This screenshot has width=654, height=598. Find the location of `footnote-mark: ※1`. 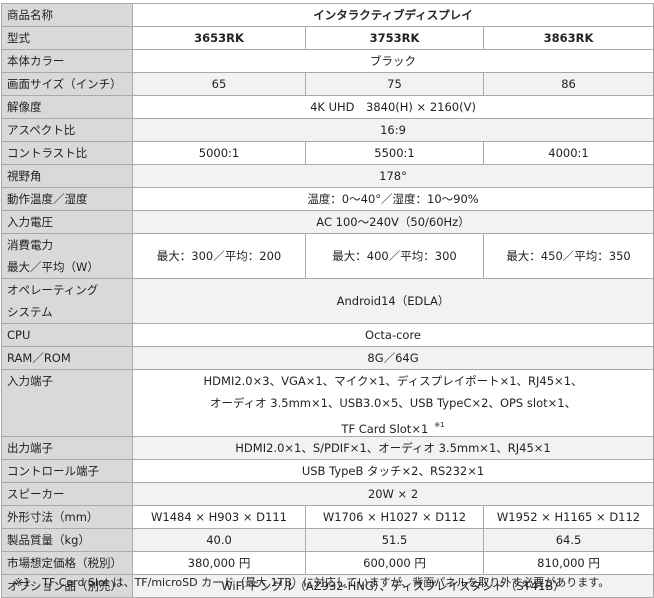

footnote-mark: ※1 is located at coordinates (22, 582).